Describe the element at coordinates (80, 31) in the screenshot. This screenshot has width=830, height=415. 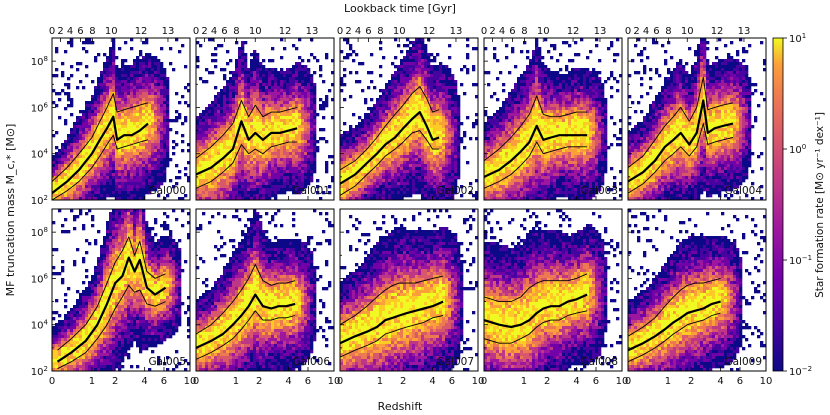
I see `top-tick-label: 6` at that location.